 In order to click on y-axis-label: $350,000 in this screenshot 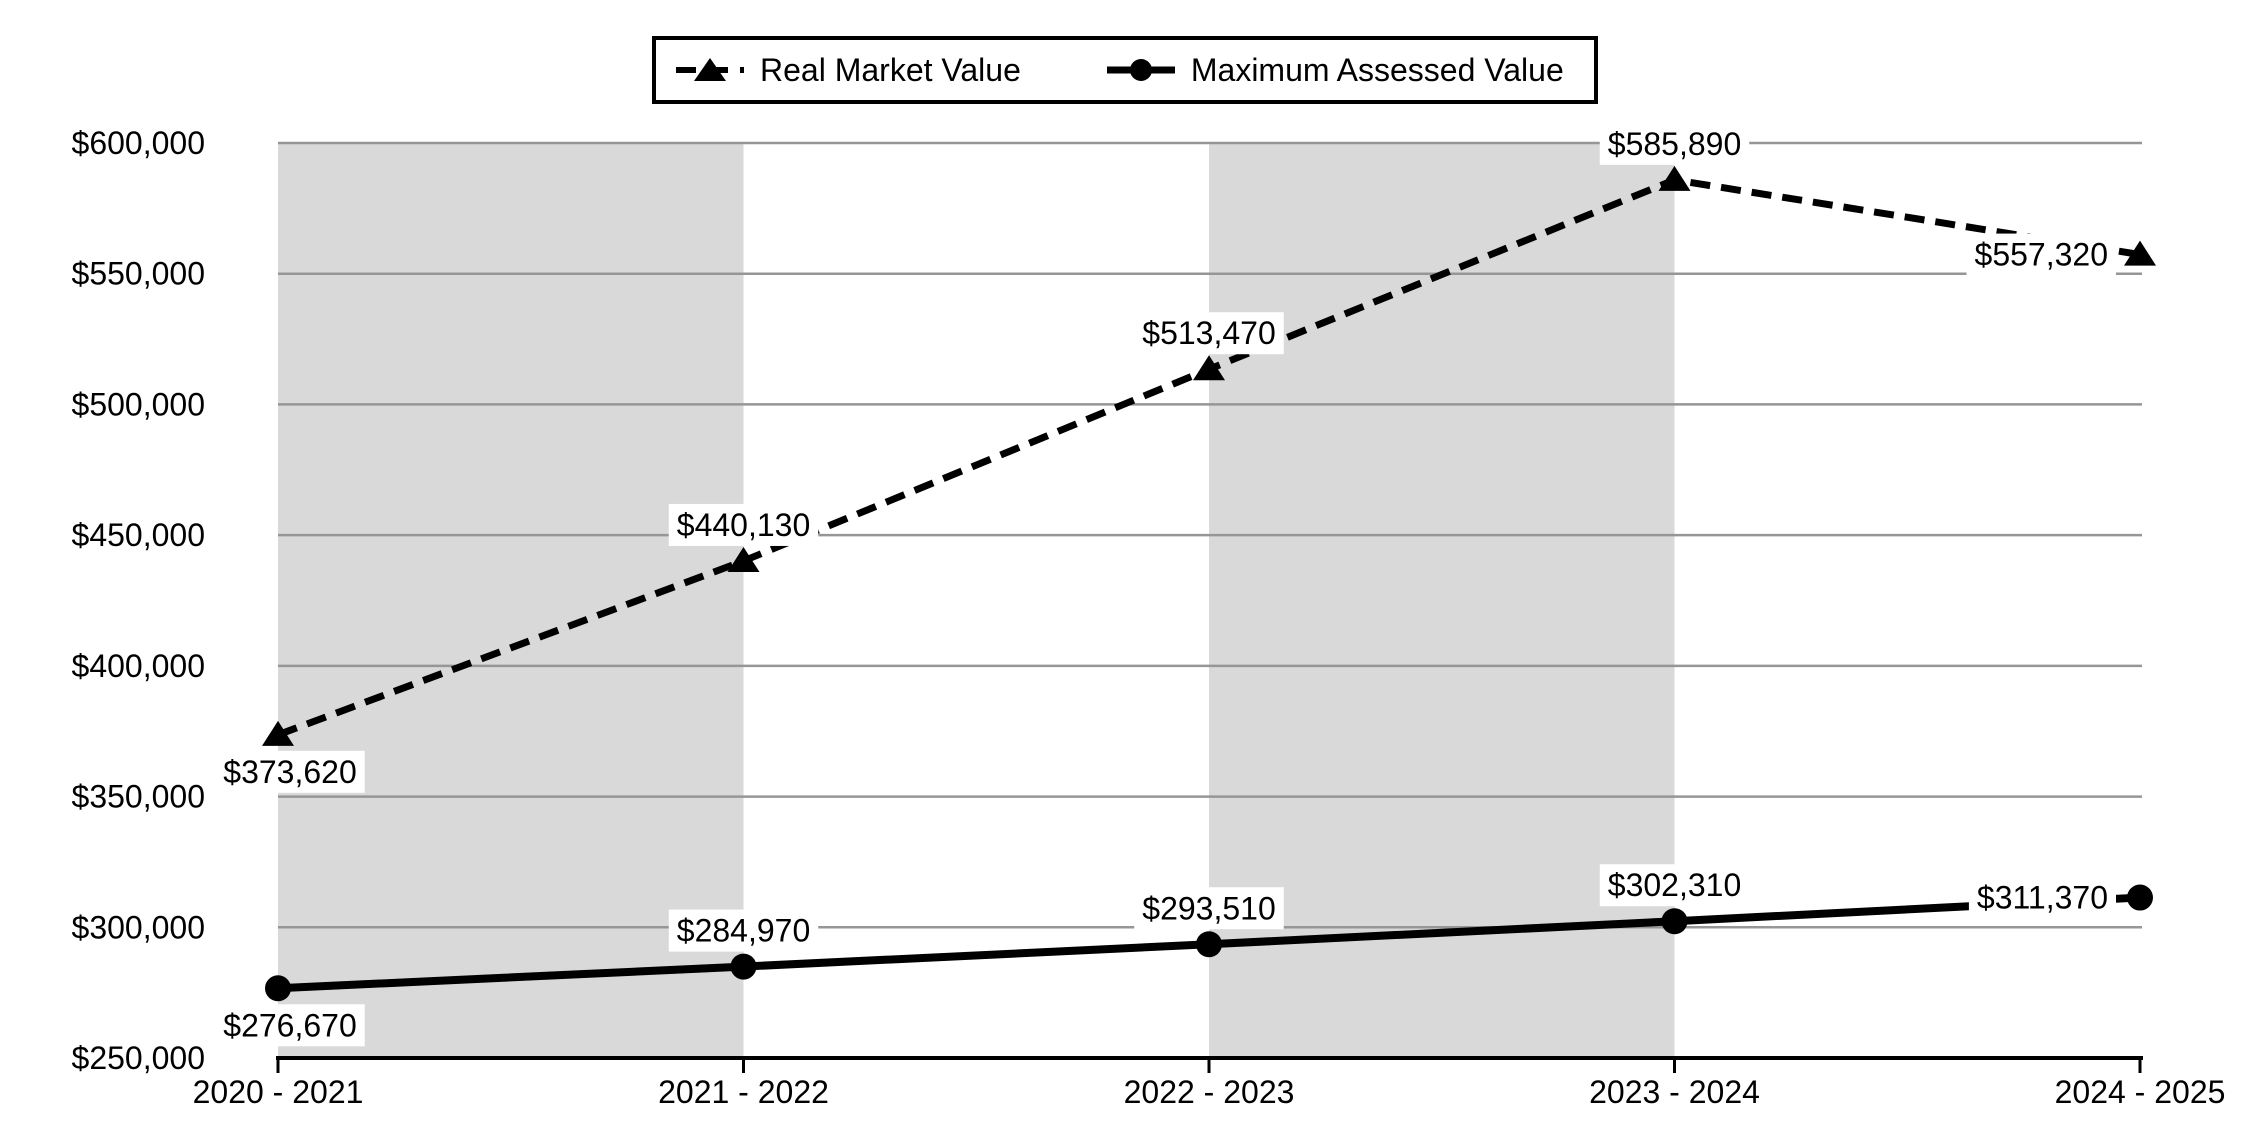, I will do `click(138, 797)`.